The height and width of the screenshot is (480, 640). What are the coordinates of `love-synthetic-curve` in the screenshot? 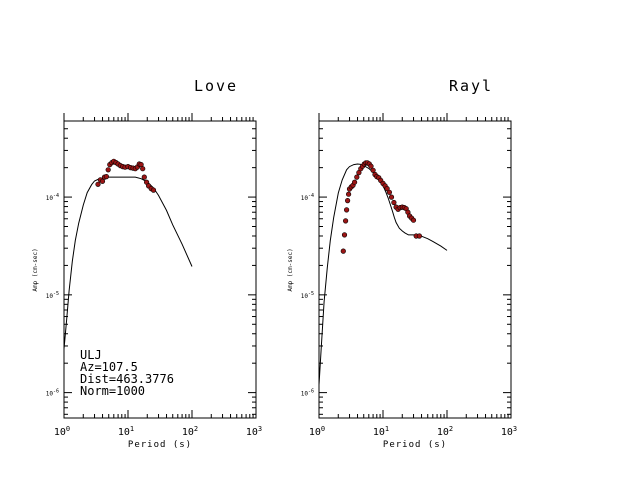 It's located at (128, 262).